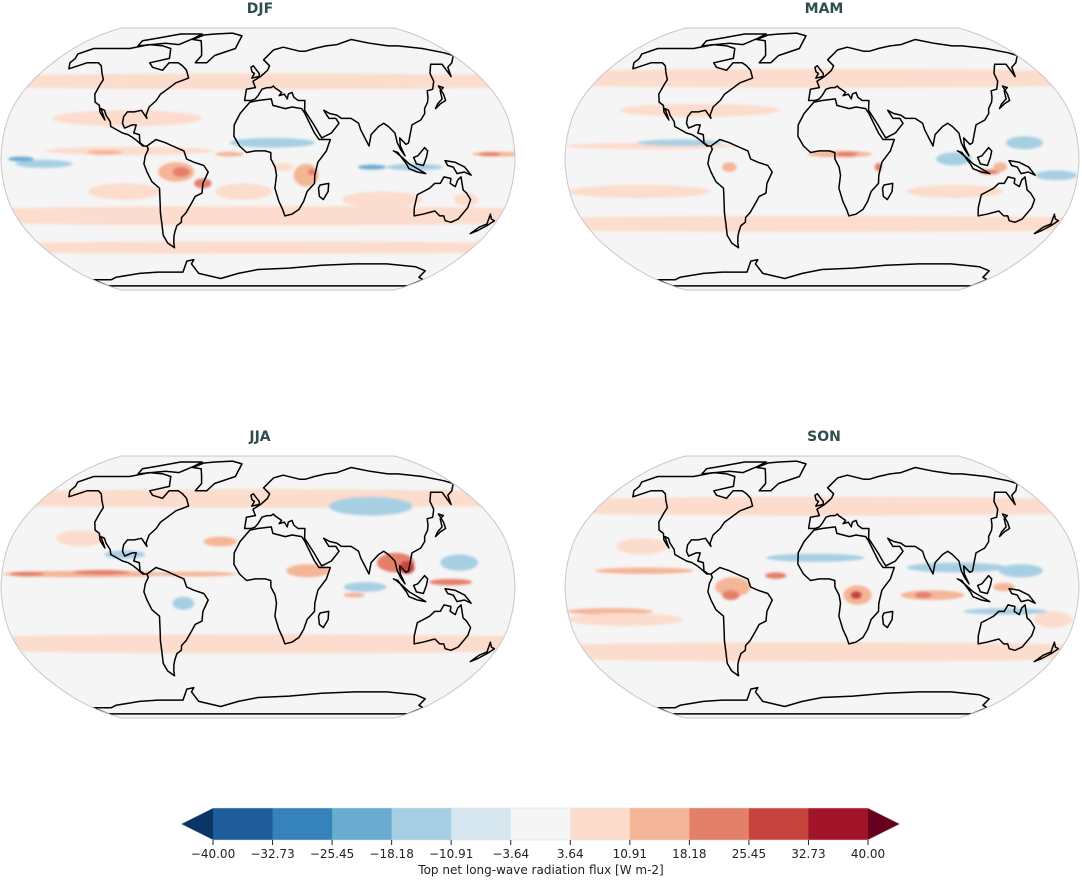 The height and width of the screenshot is (883, 1082). I want to click on colorbar-tick-label: 18.18, so click(689, 854).